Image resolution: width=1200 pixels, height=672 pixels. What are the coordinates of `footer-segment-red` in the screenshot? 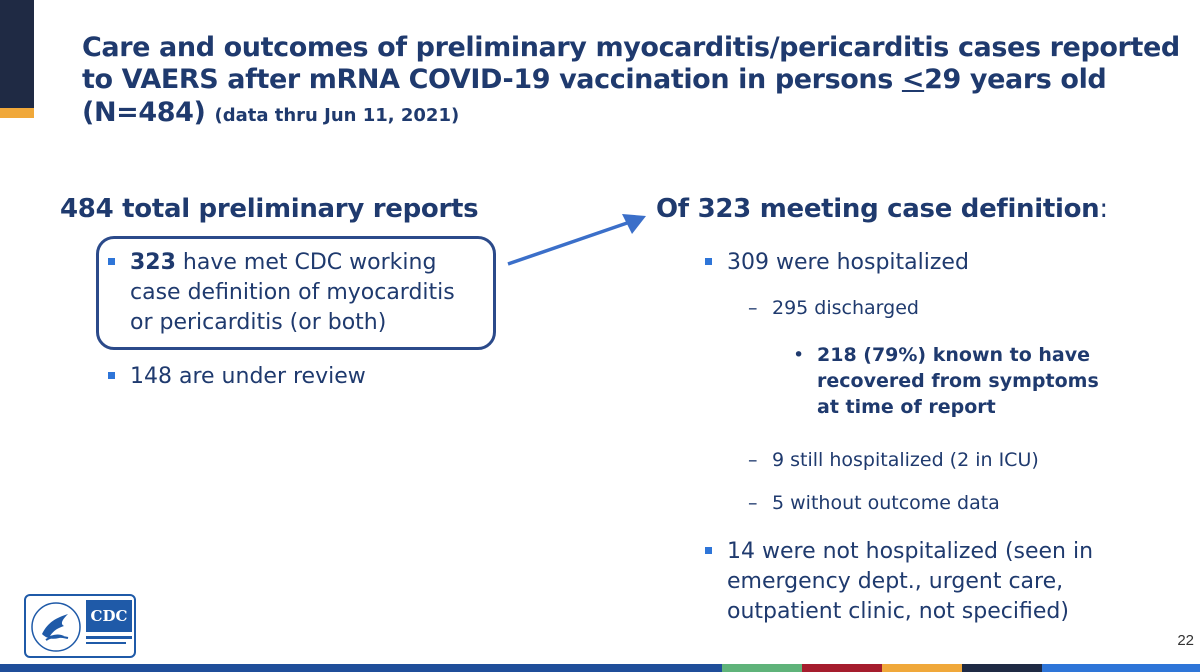 It's located at (842, 668).